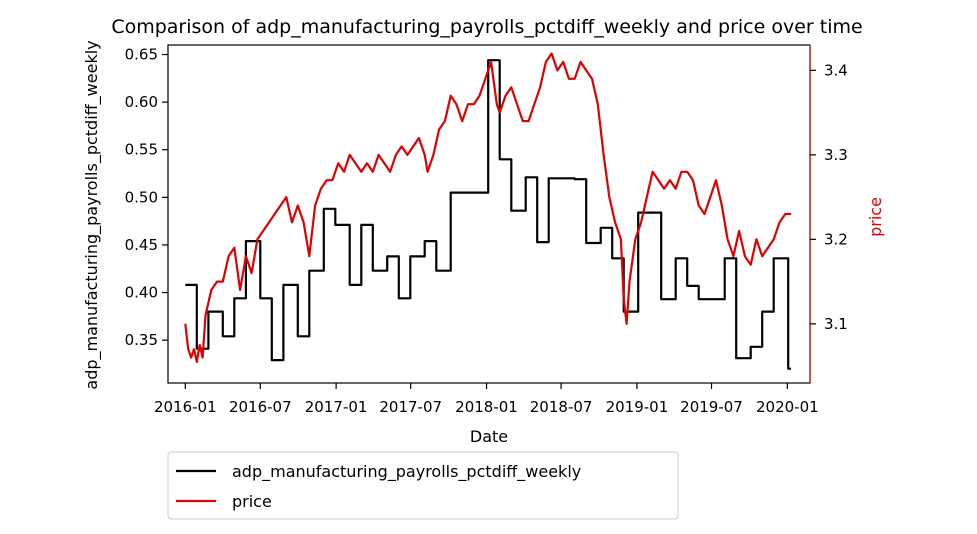 Image resolution: width=977 pixels, height=534 pixels. Describe the element at coordinates (252, 501) in the screenshot. I see `legend-label-price: price` at that location.